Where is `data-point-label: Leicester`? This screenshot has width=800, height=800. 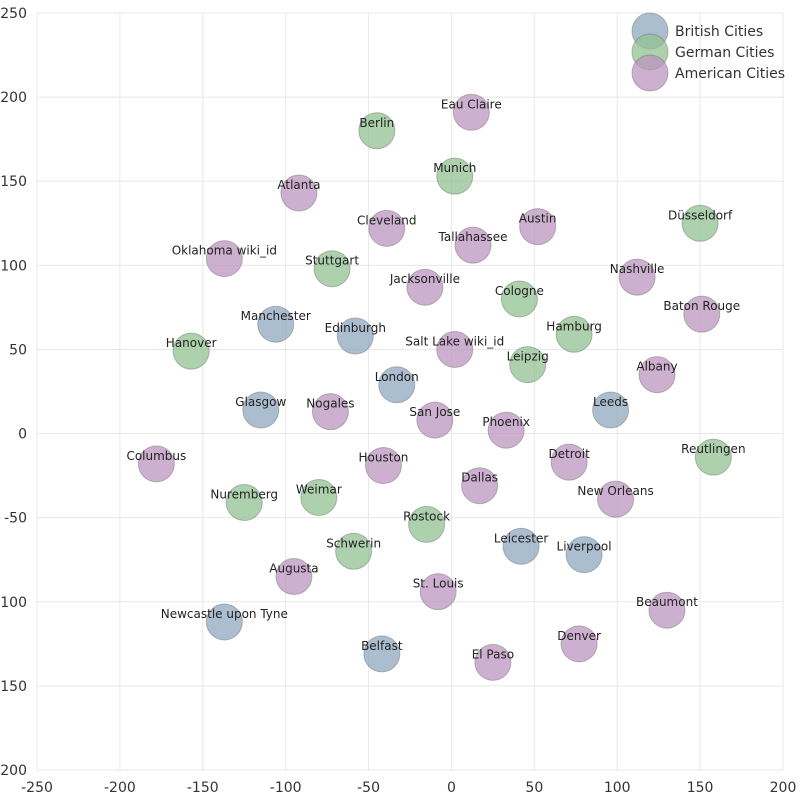 data-point-label: Leicester is located at coordinates (521, 538).